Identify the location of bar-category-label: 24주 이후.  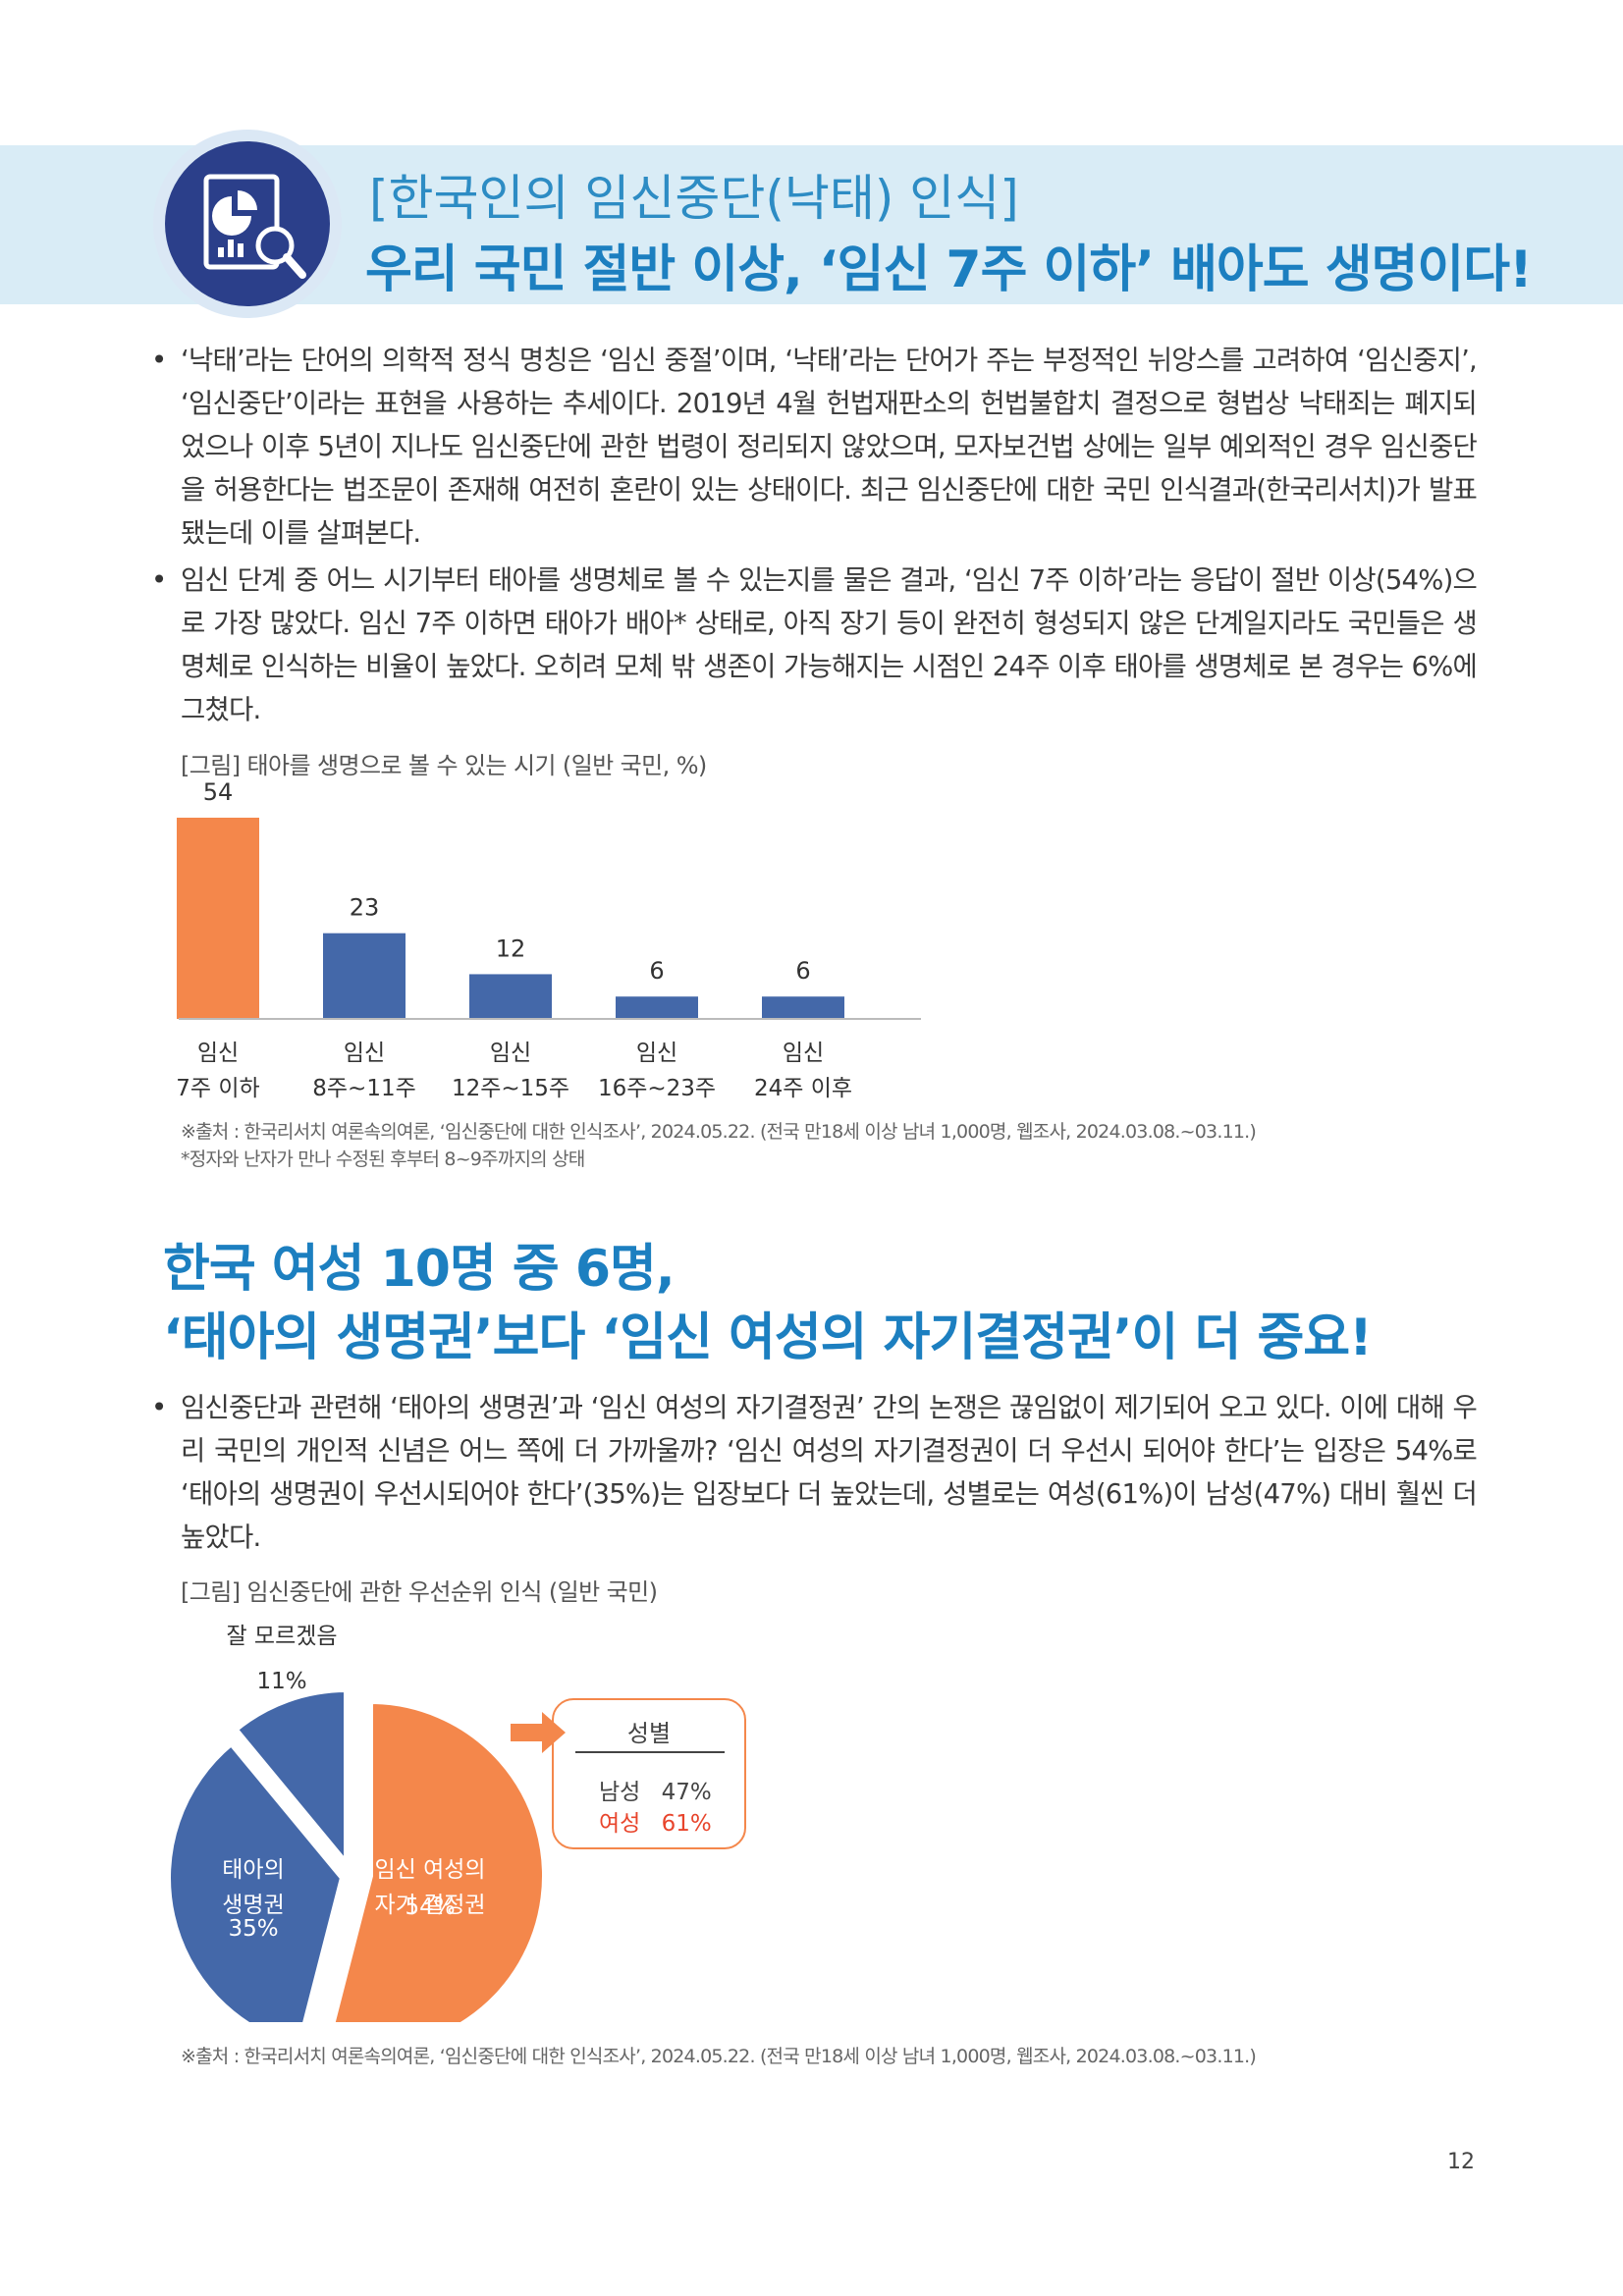
(803, 1088).